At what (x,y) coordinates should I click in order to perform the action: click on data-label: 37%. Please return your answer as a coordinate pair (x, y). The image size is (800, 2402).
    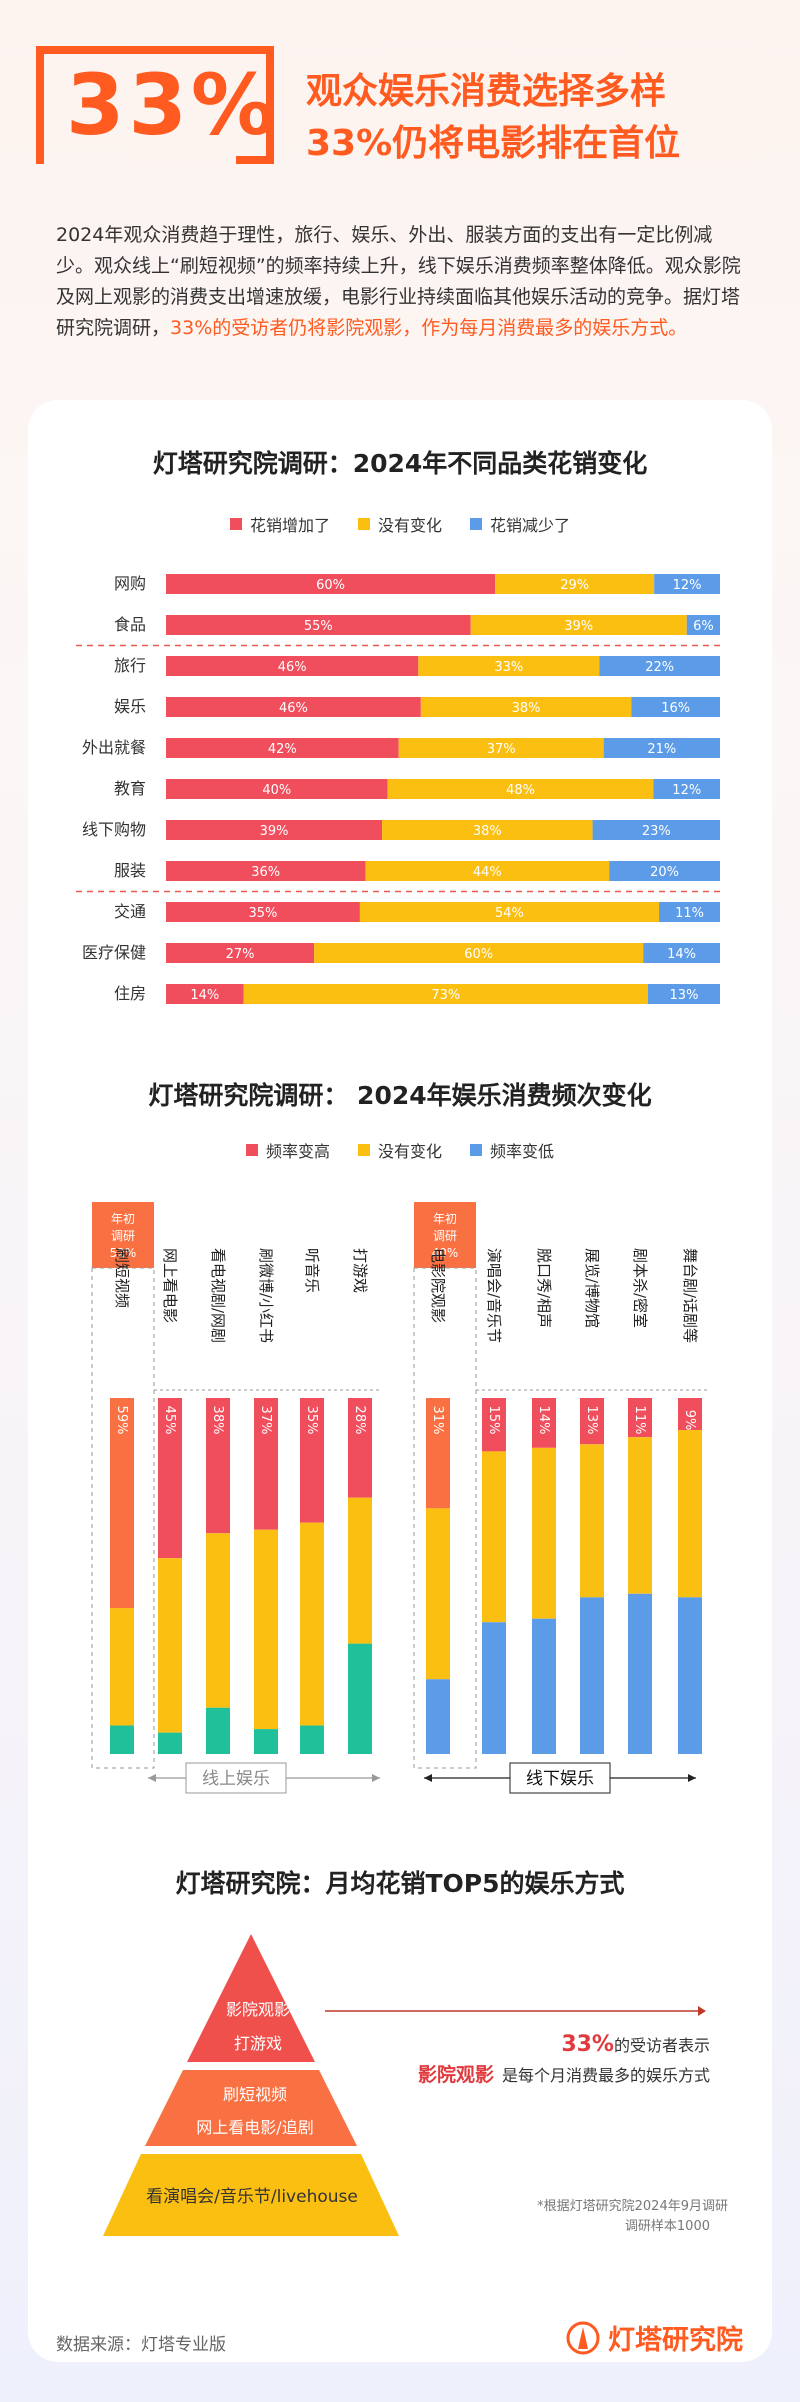
    Looking at the image, I should click on (501, 749).